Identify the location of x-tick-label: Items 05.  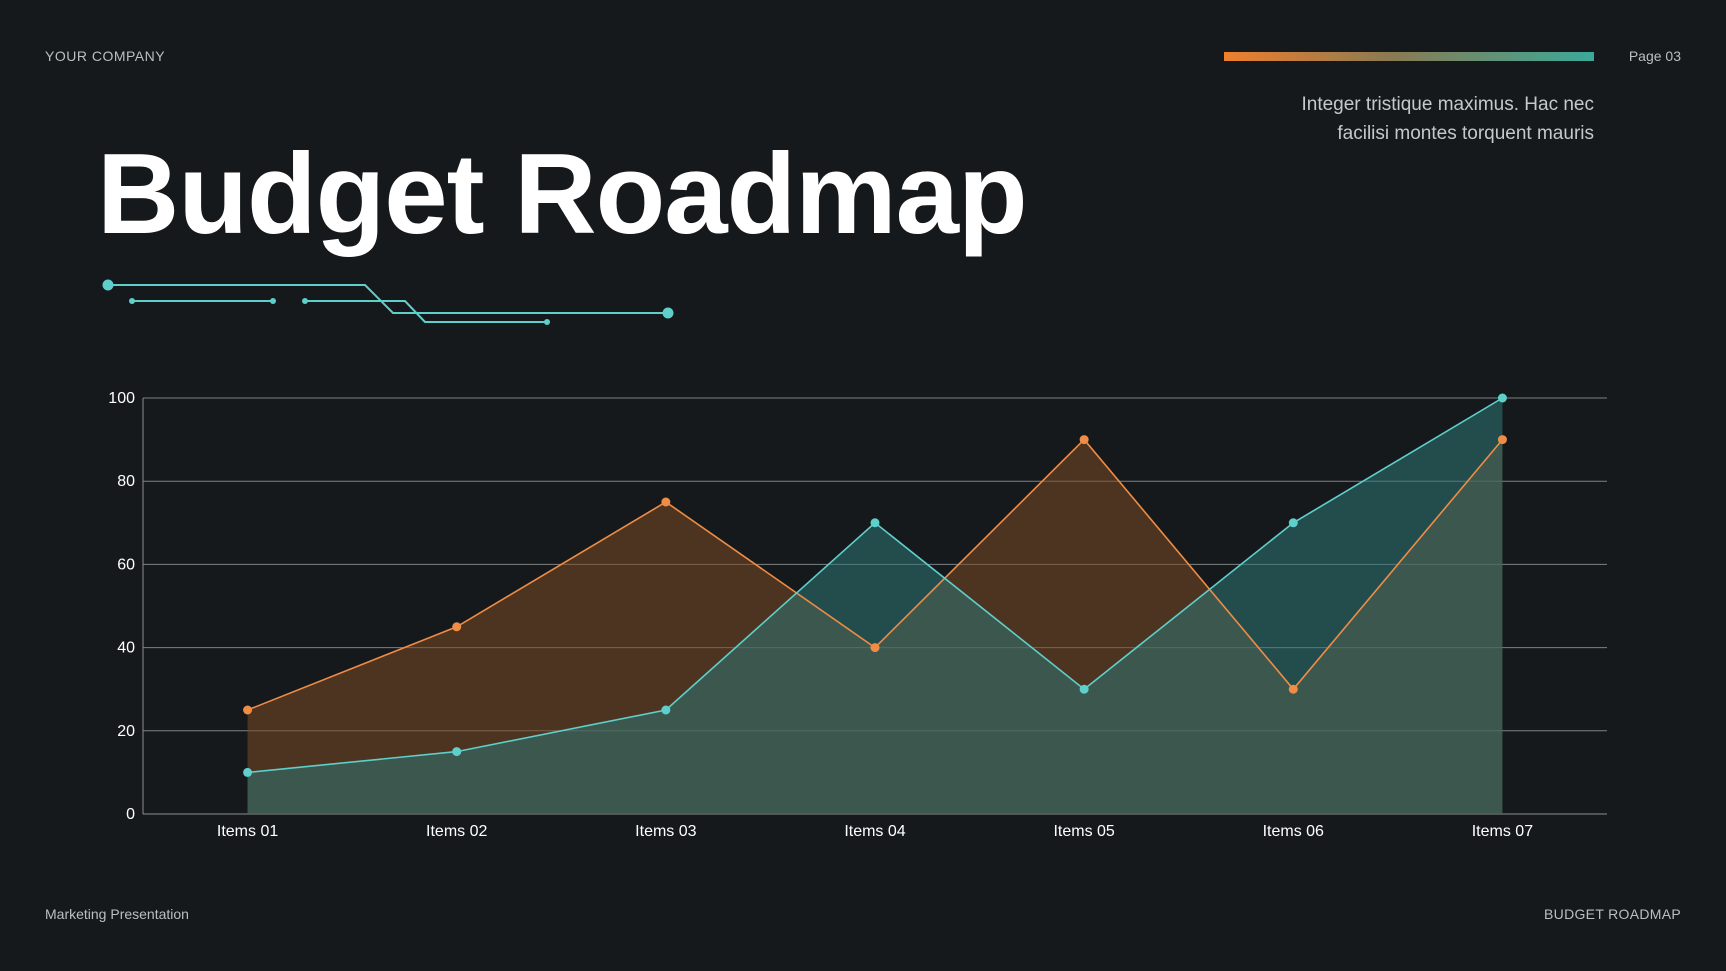
(1083, 831).